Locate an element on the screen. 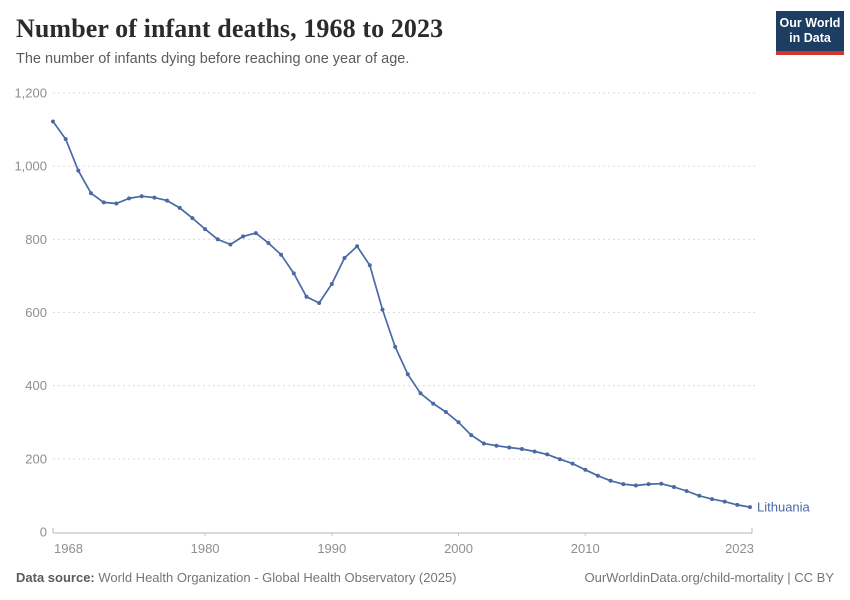  owid-logo: Our World in Data is located at coordinates (810, 33).